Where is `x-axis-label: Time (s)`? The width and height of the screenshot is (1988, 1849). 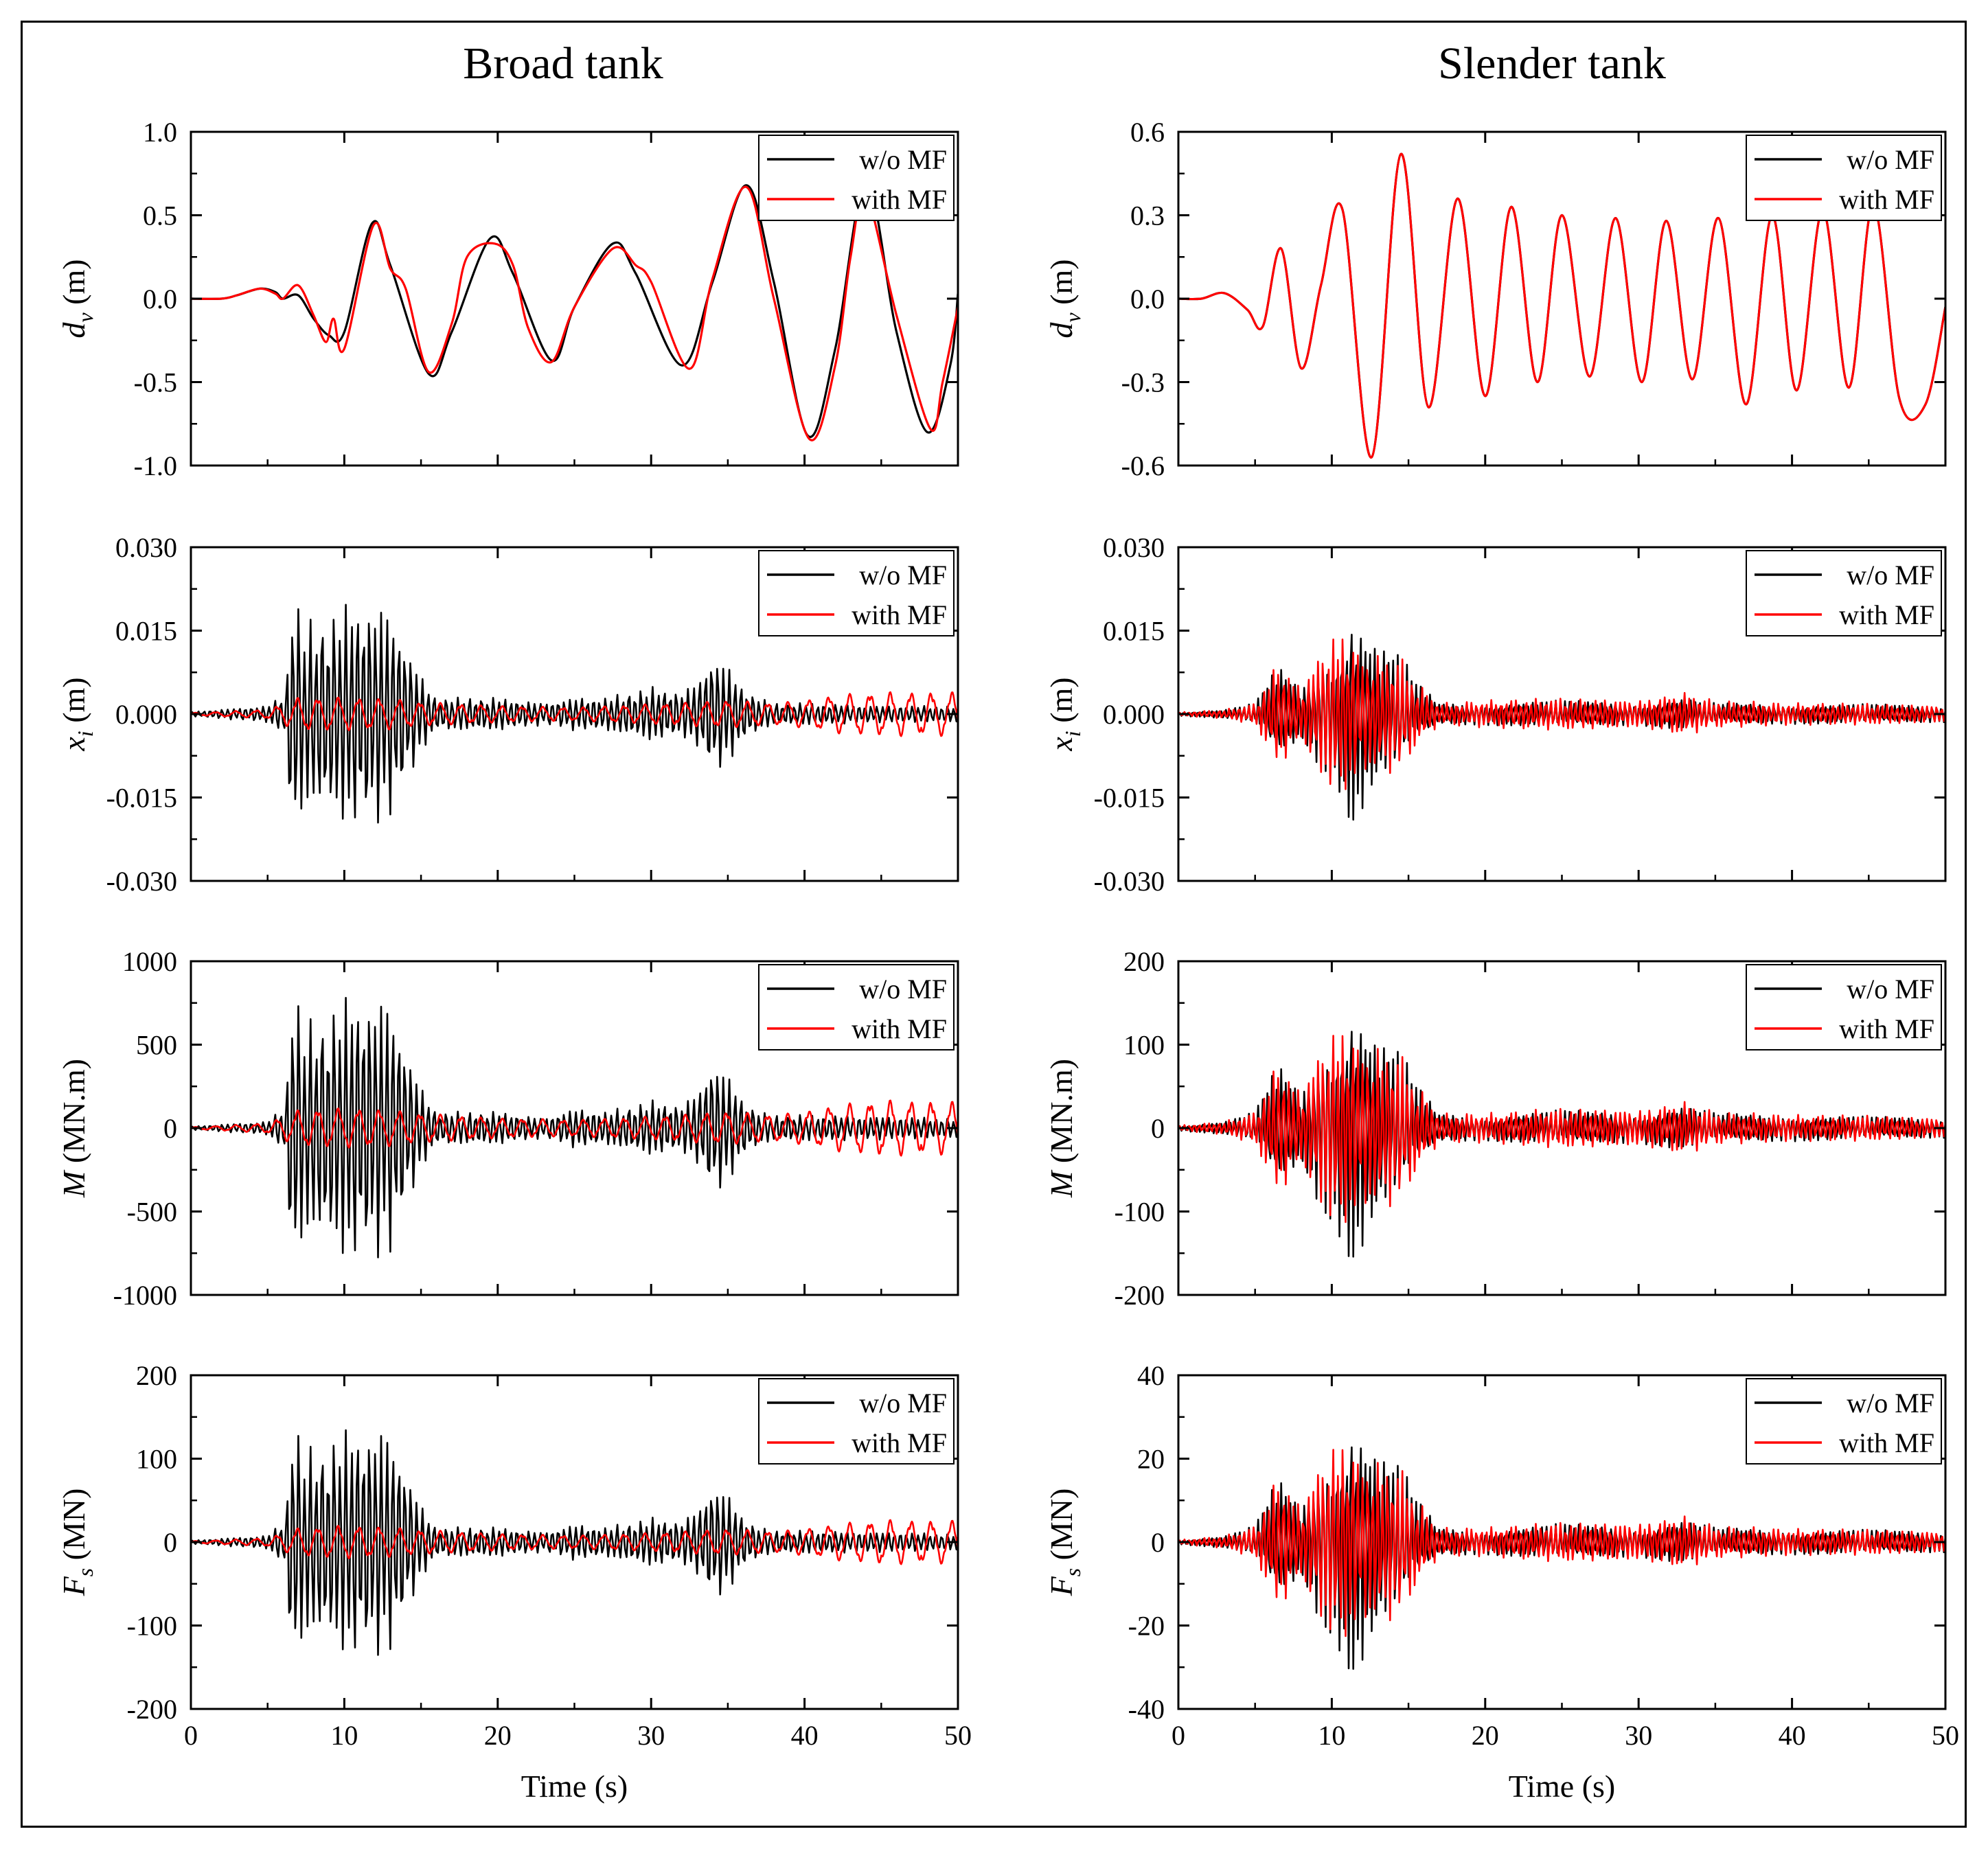
x-axis-label: Time (s) is located at coordinates (1562, 1787).